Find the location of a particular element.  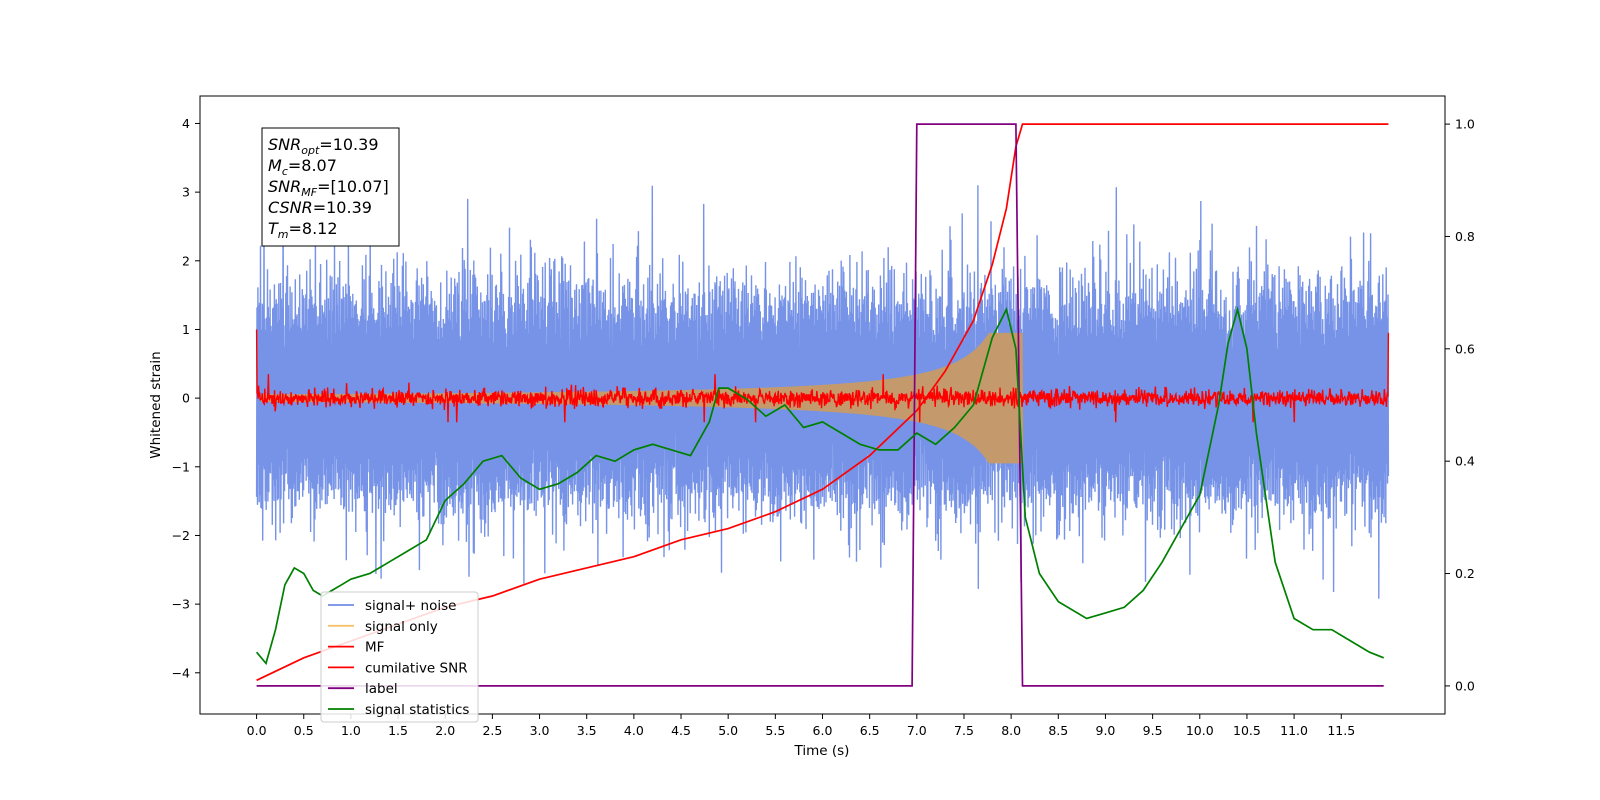

x-tick-label: 10.0 is located at coordinates (1200, 730).